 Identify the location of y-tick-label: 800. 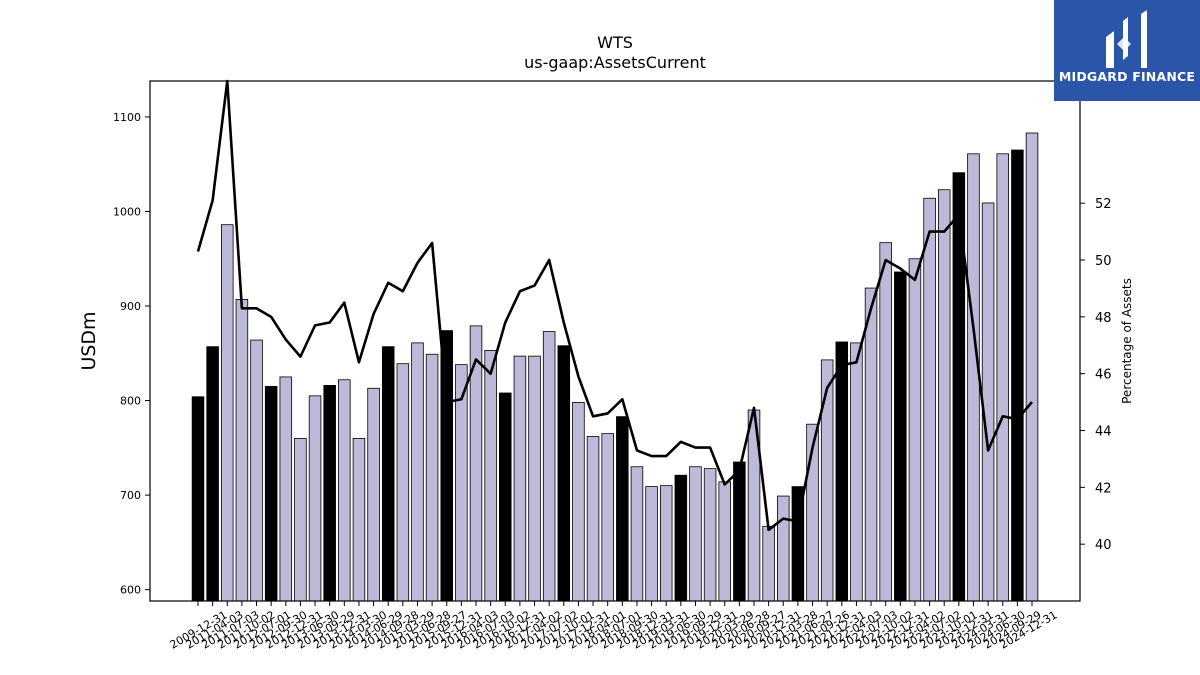
(130, 401).